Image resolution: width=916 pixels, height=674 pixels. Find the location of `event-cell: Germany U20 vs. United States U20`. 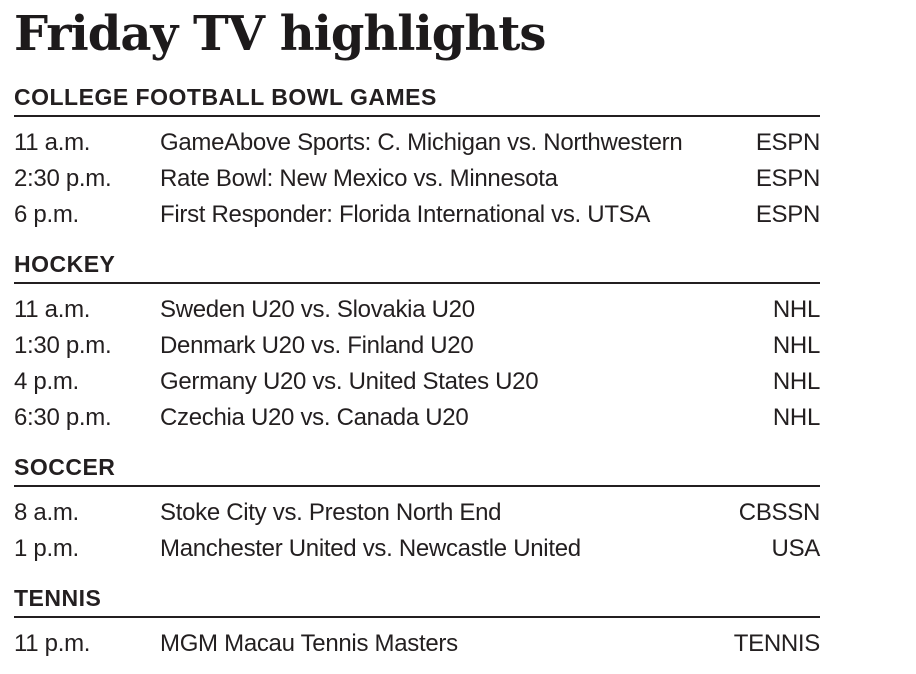

event-cell: Germany U20 vs. United States U20 is located at coordinates (349, 381).